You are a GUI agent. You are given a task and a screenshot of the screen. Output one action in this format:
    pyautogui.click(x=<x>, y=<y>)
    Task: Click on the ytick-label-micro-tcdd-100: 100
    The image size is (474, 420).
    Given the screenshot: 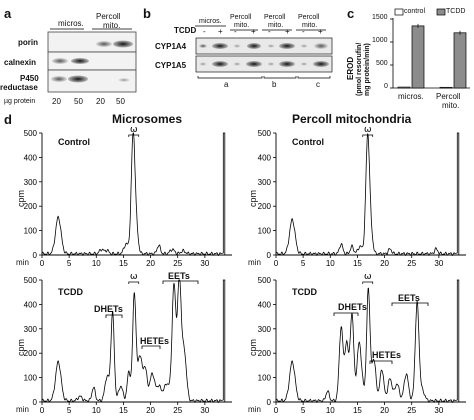 What is the action you would take?
    pyautogui.click(x=31, y=378)
    